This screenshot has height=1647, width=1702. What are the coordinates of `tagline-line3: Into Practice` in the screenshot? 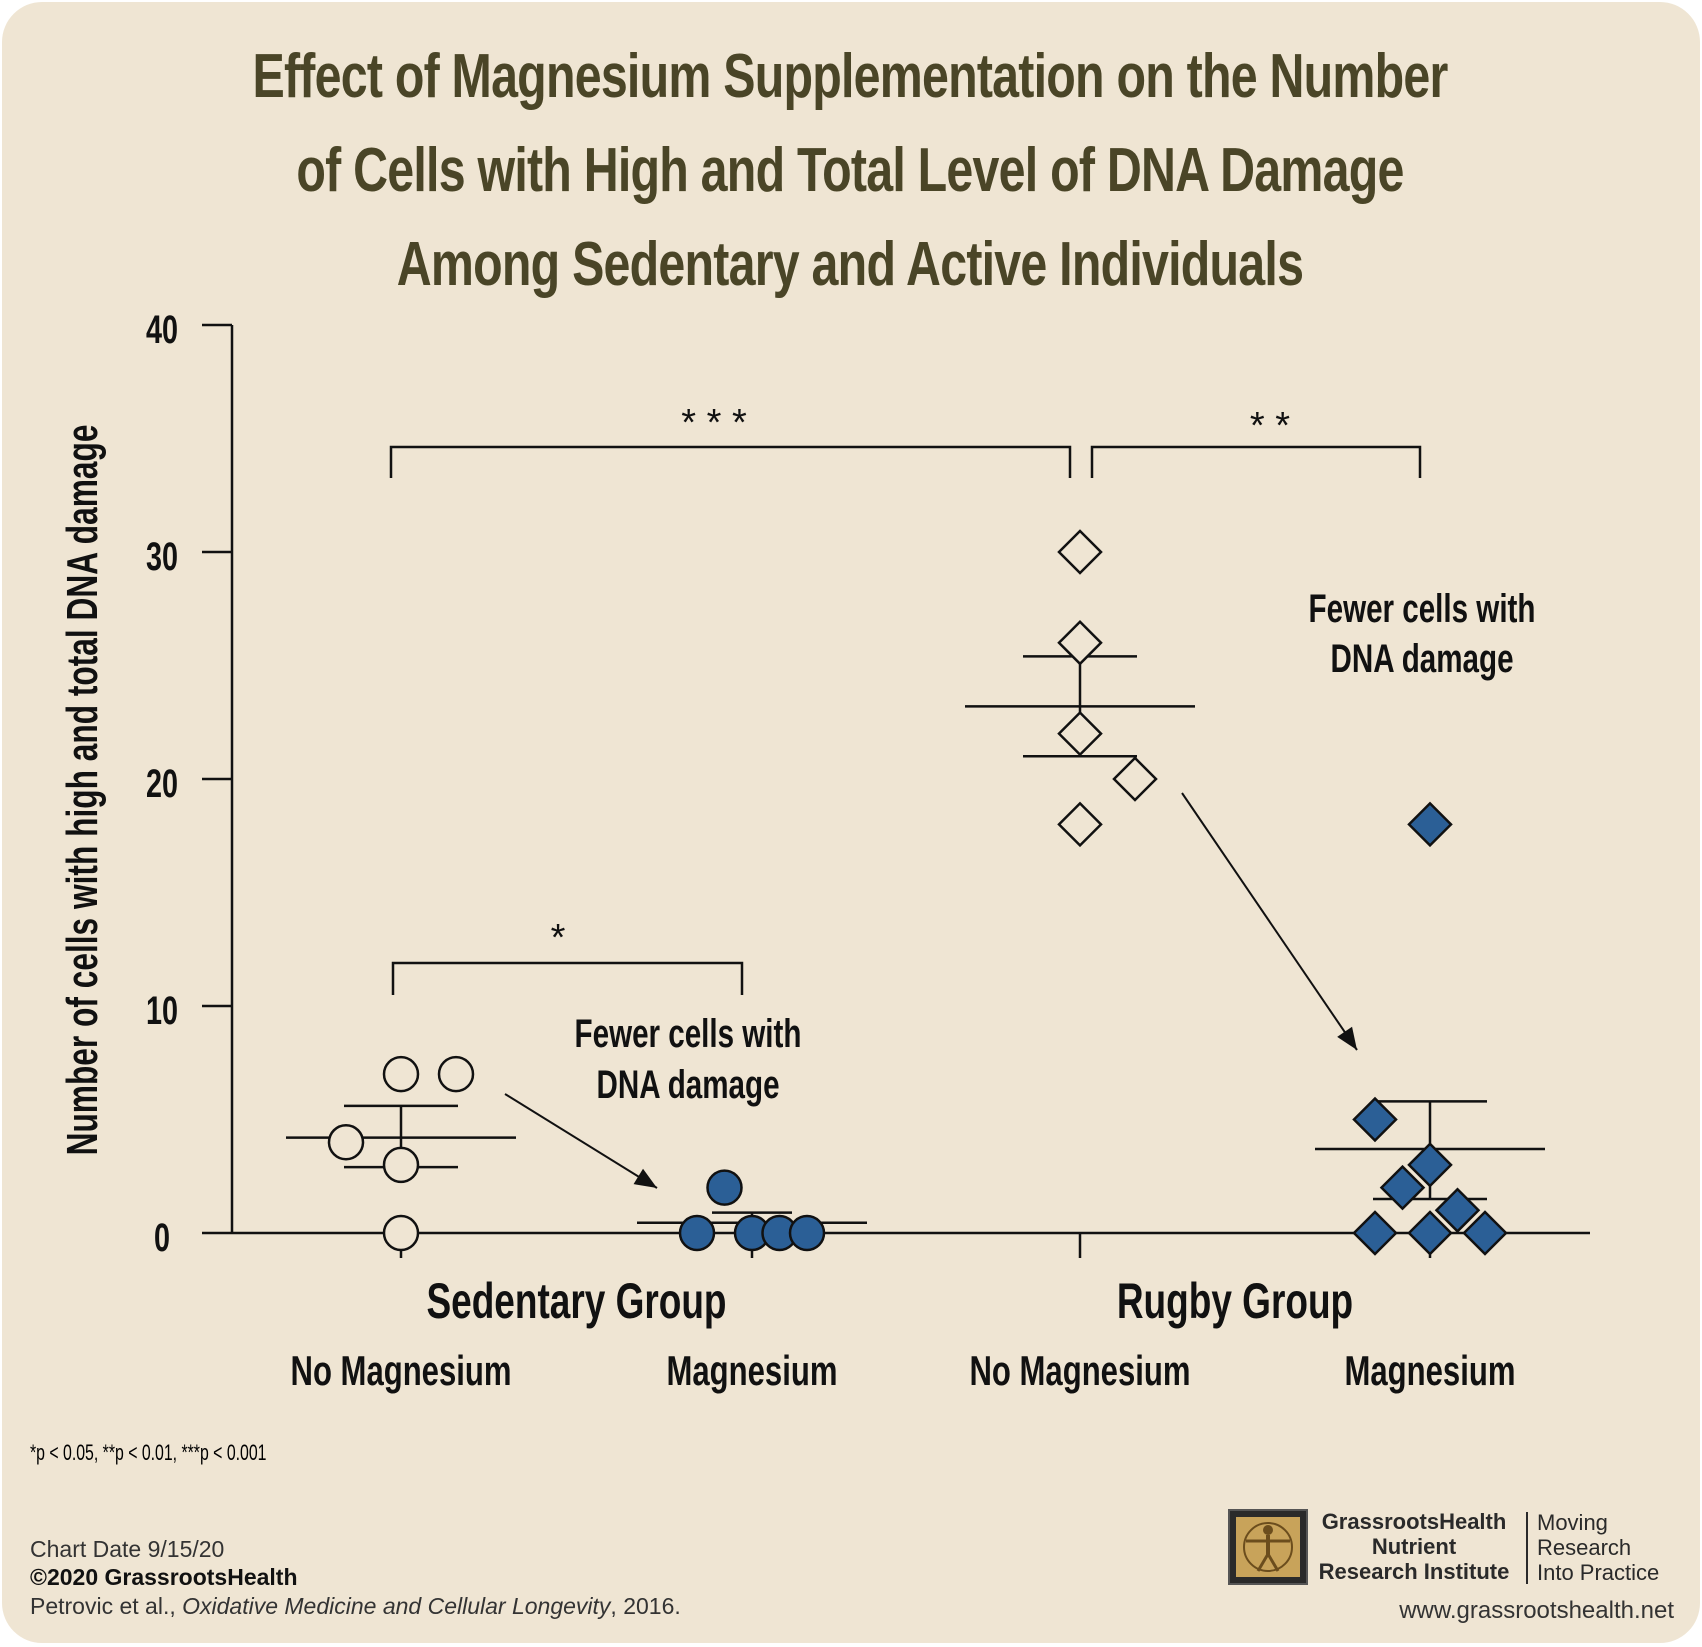 It's located at (1598, 1572).